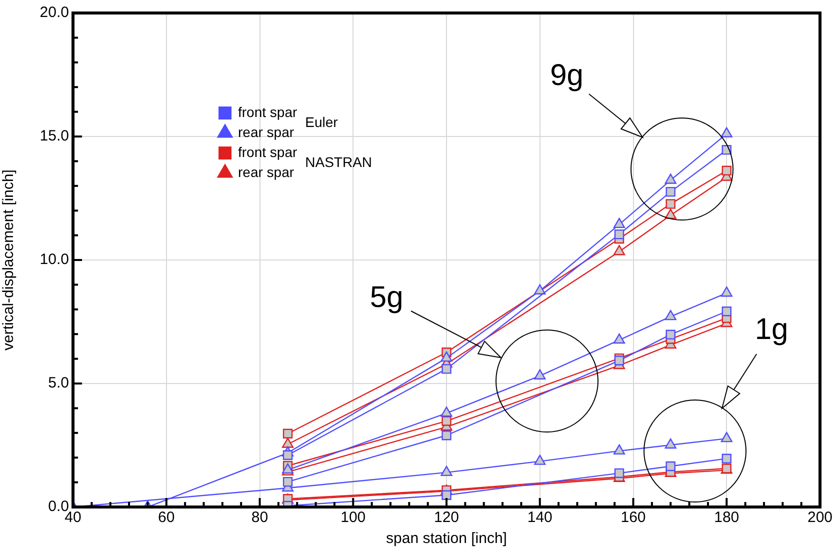 This screenshot has width=837, height=550. What do you see at coordinates (54, 259) in the screenshot?
I see `y-tick-label: 10.0` at bounding box center [54, 259].